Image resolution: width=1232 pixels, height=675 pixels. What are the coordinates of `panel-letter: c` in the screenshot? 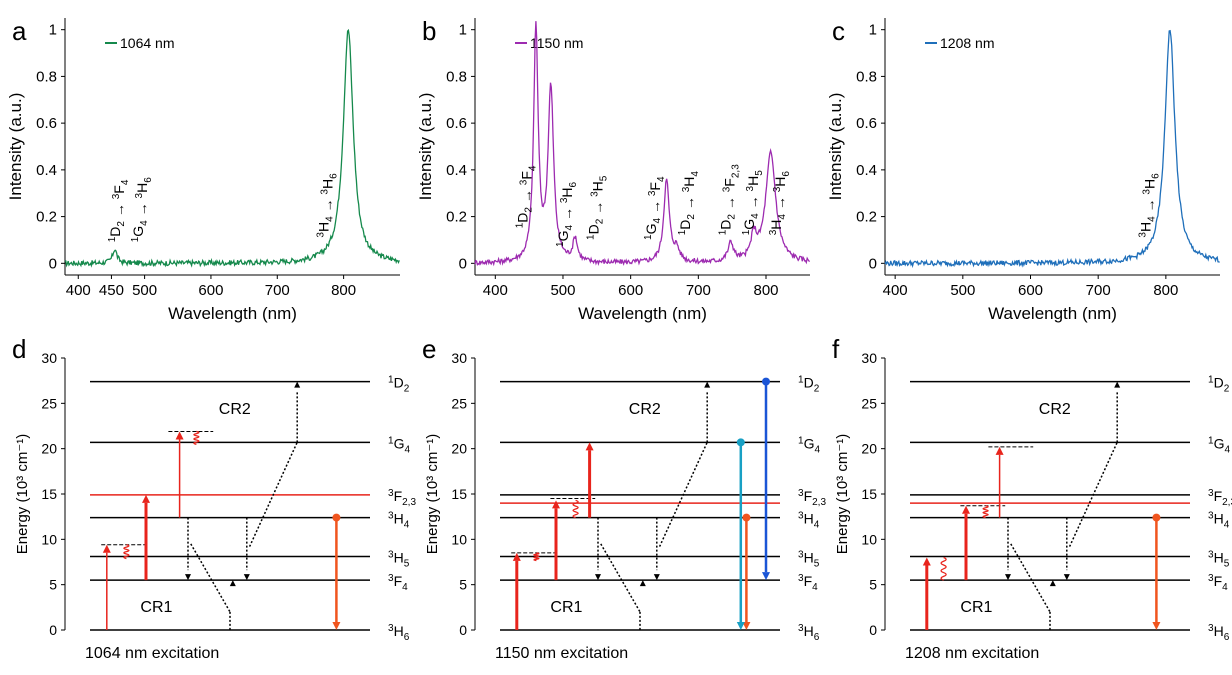 It's located at (838, 31).